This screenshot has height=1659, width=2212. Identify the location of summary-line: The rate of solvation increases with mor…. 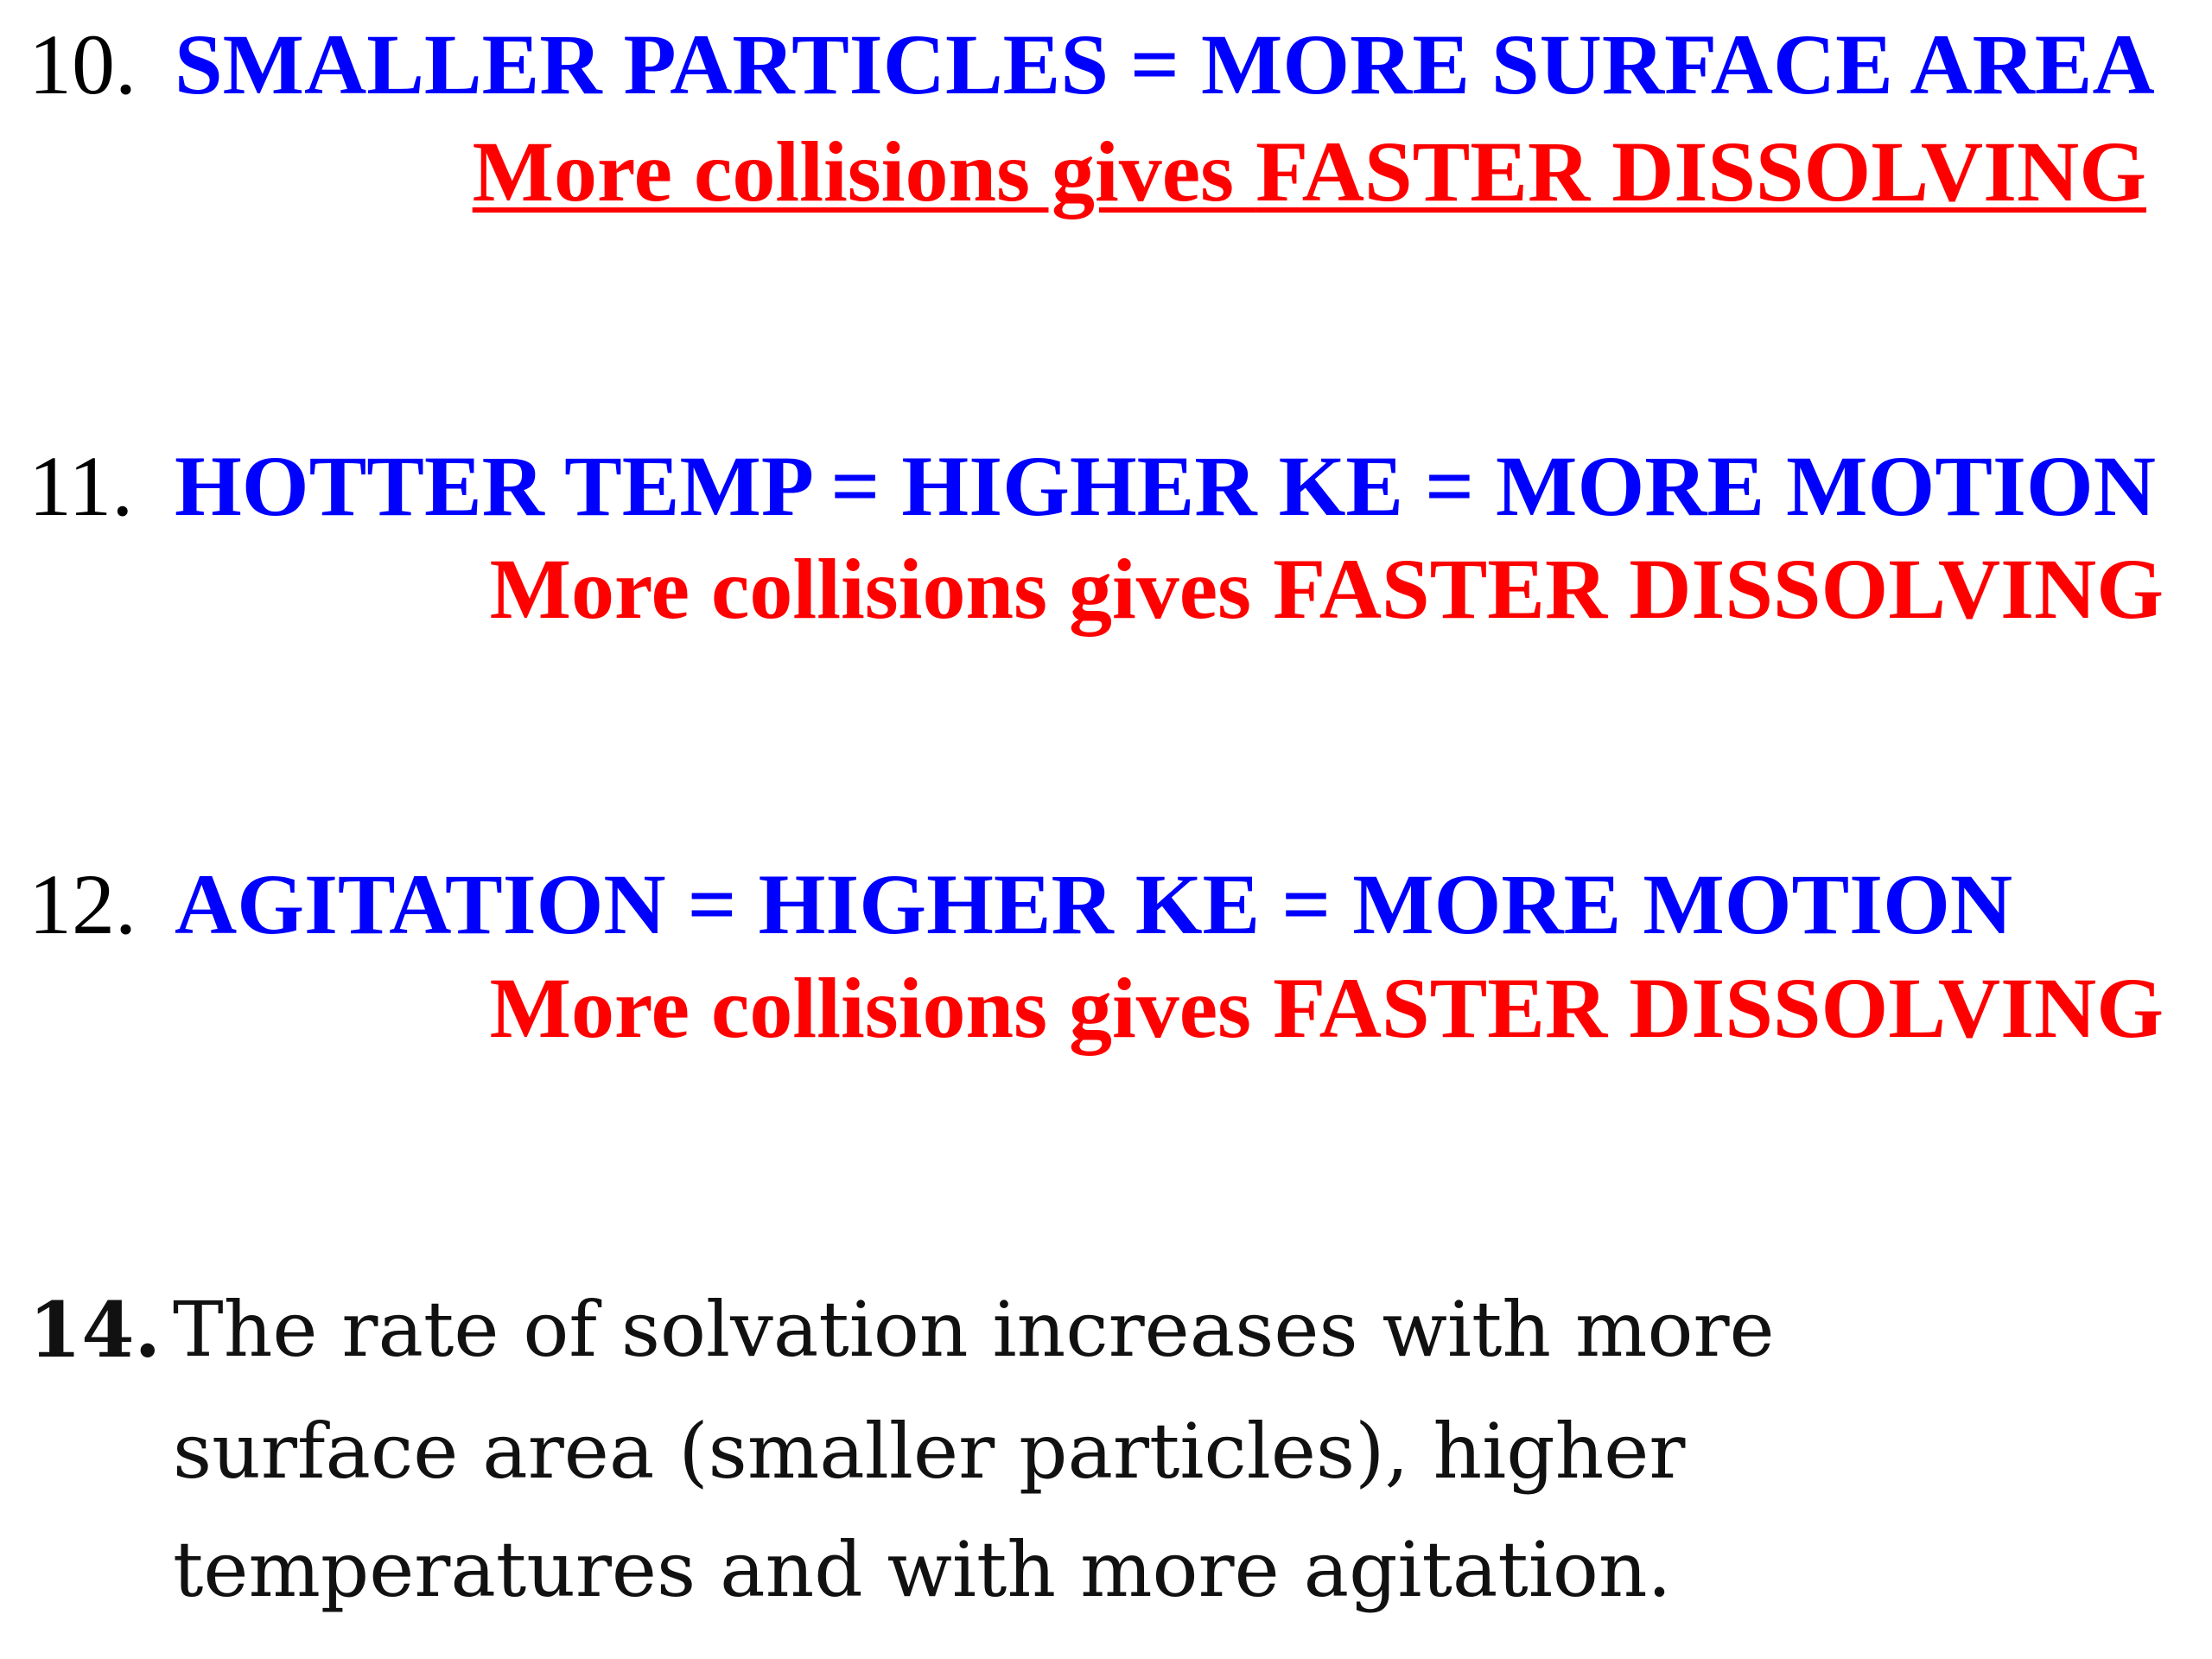
(974, 1329).